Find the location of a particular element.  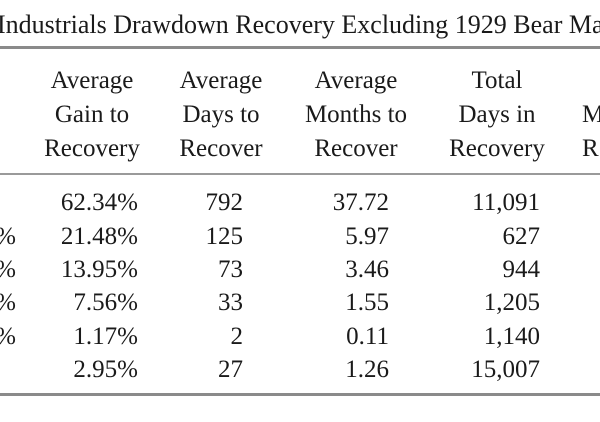

cell-total-days: 1,205 is located at coordinates (511, 302).